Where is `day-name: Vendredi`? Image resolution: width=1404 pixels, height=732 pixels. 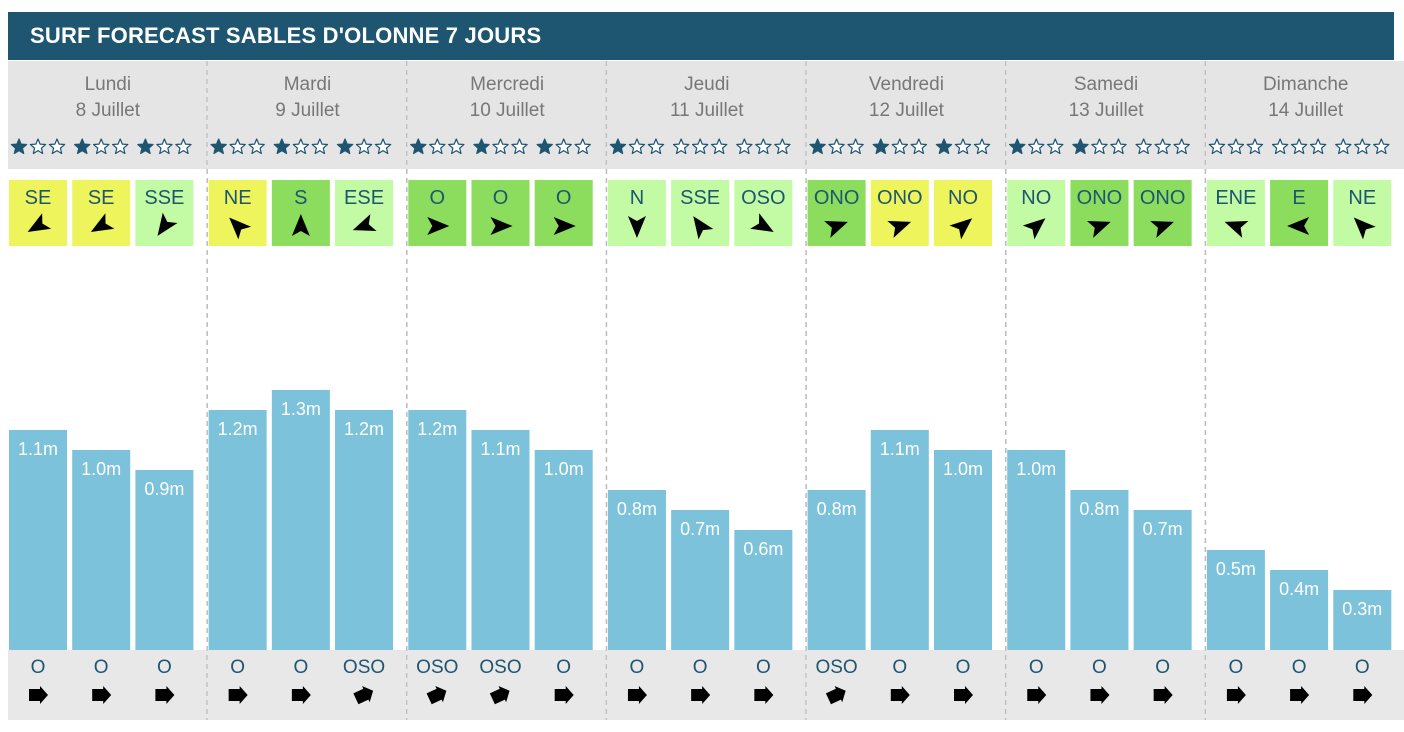
day-name: Vendredi is located at coordinates (906, 84).